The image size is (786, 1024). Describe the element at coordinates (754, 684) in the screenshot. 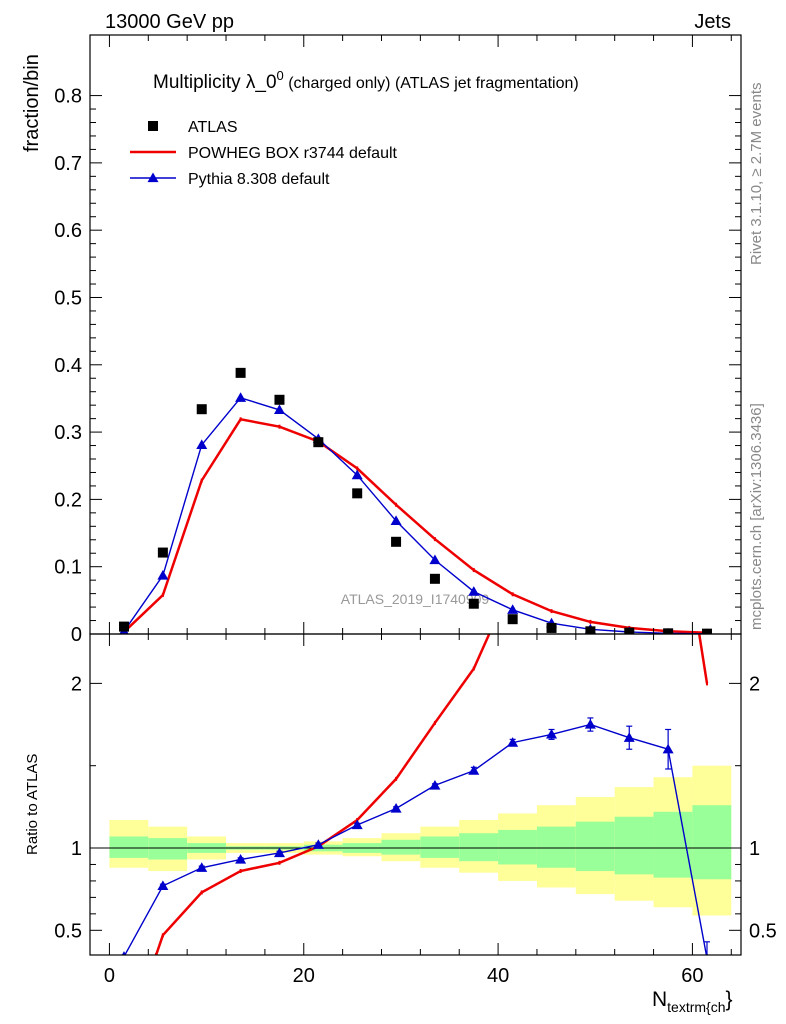

I see `ratio-ytick-label-right-2: 2` at that location.